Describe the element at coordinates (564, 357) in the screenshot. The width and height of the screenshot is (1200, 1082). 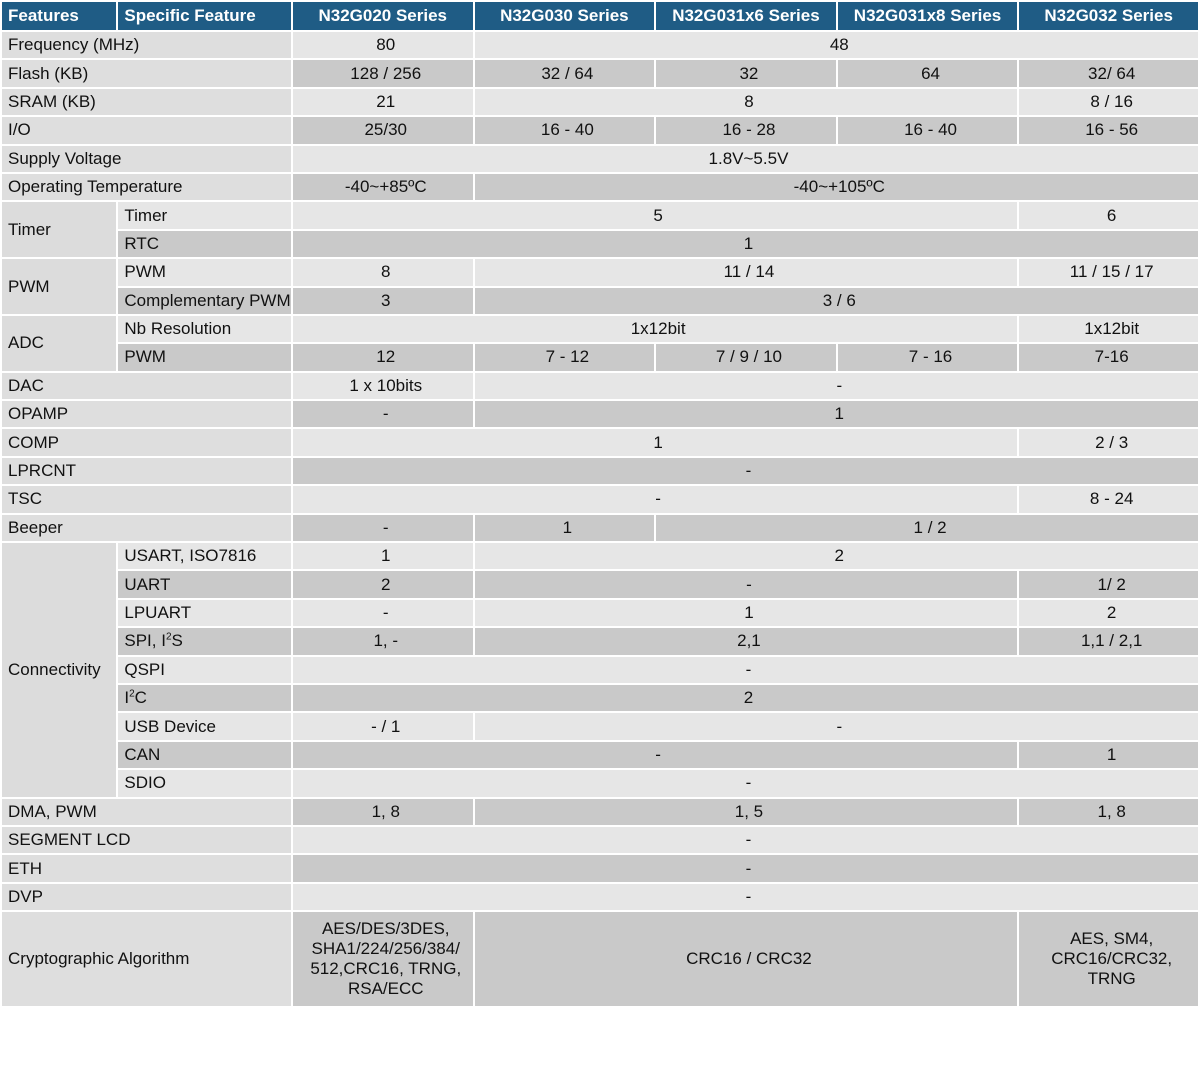
I see `cell: 7 - 12` at that location.